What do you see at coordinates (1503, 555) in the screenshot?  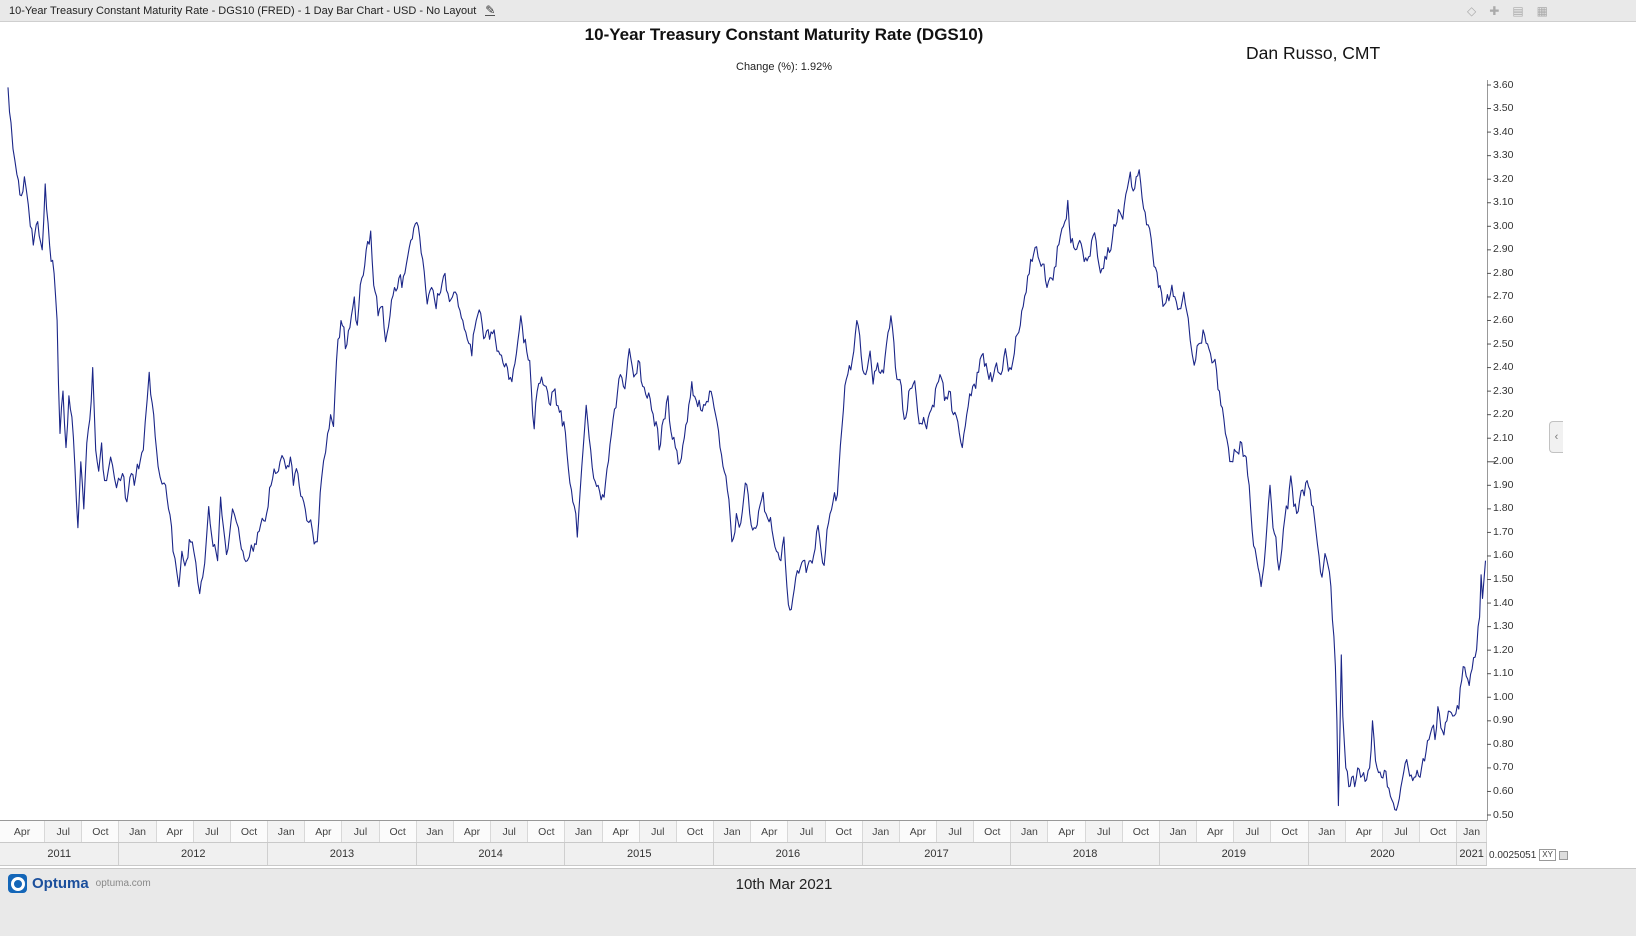 I see `y-axis-label: 1.60` at bounding box center [1503, 555].